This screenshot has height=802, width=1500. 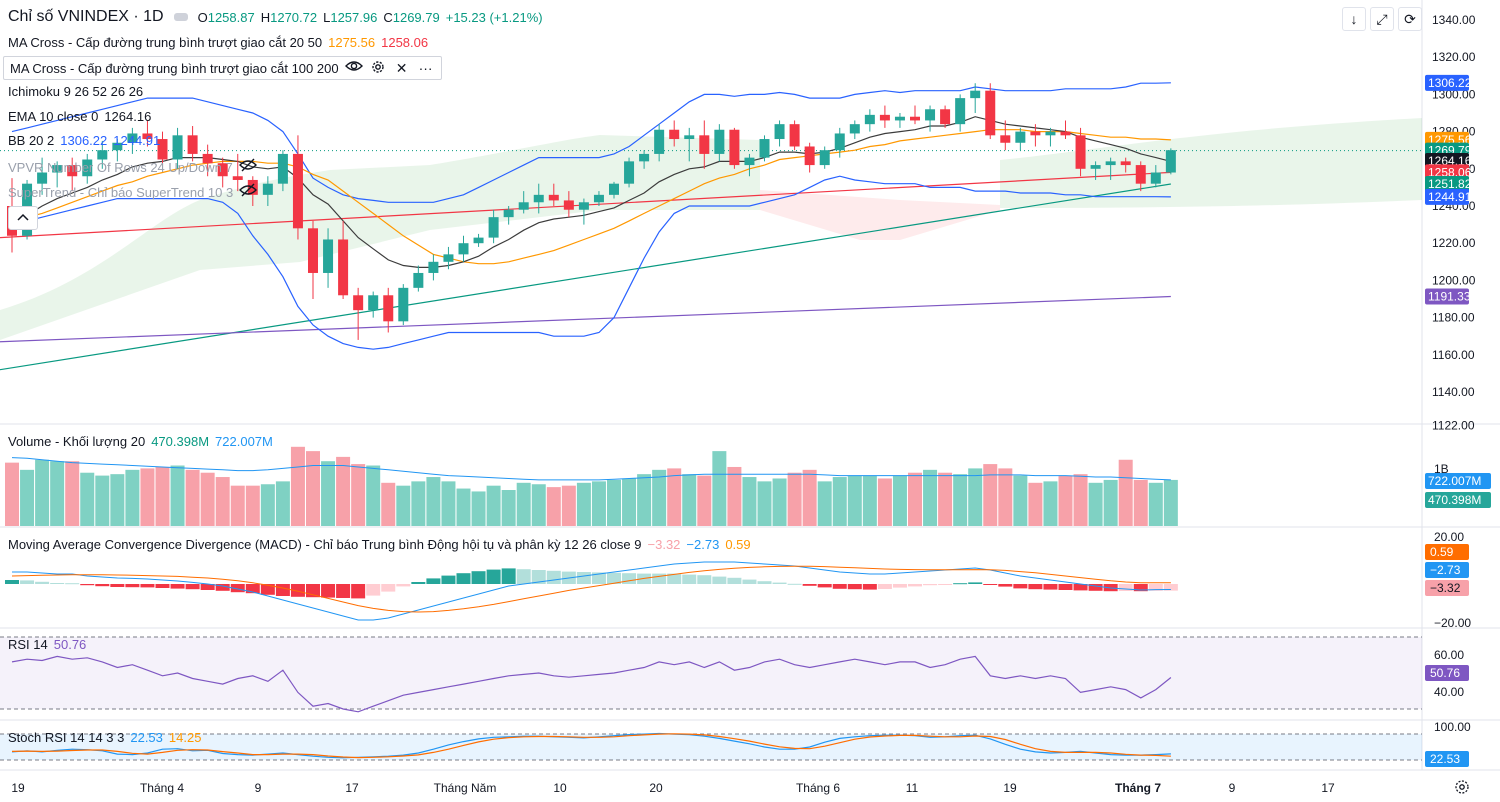 What do you see at coordinates (76, 91) in the screenshot?
I see `legend-ichimoku: Ichimoku 9 26 52 26 26` at bounding box center [76, 91].